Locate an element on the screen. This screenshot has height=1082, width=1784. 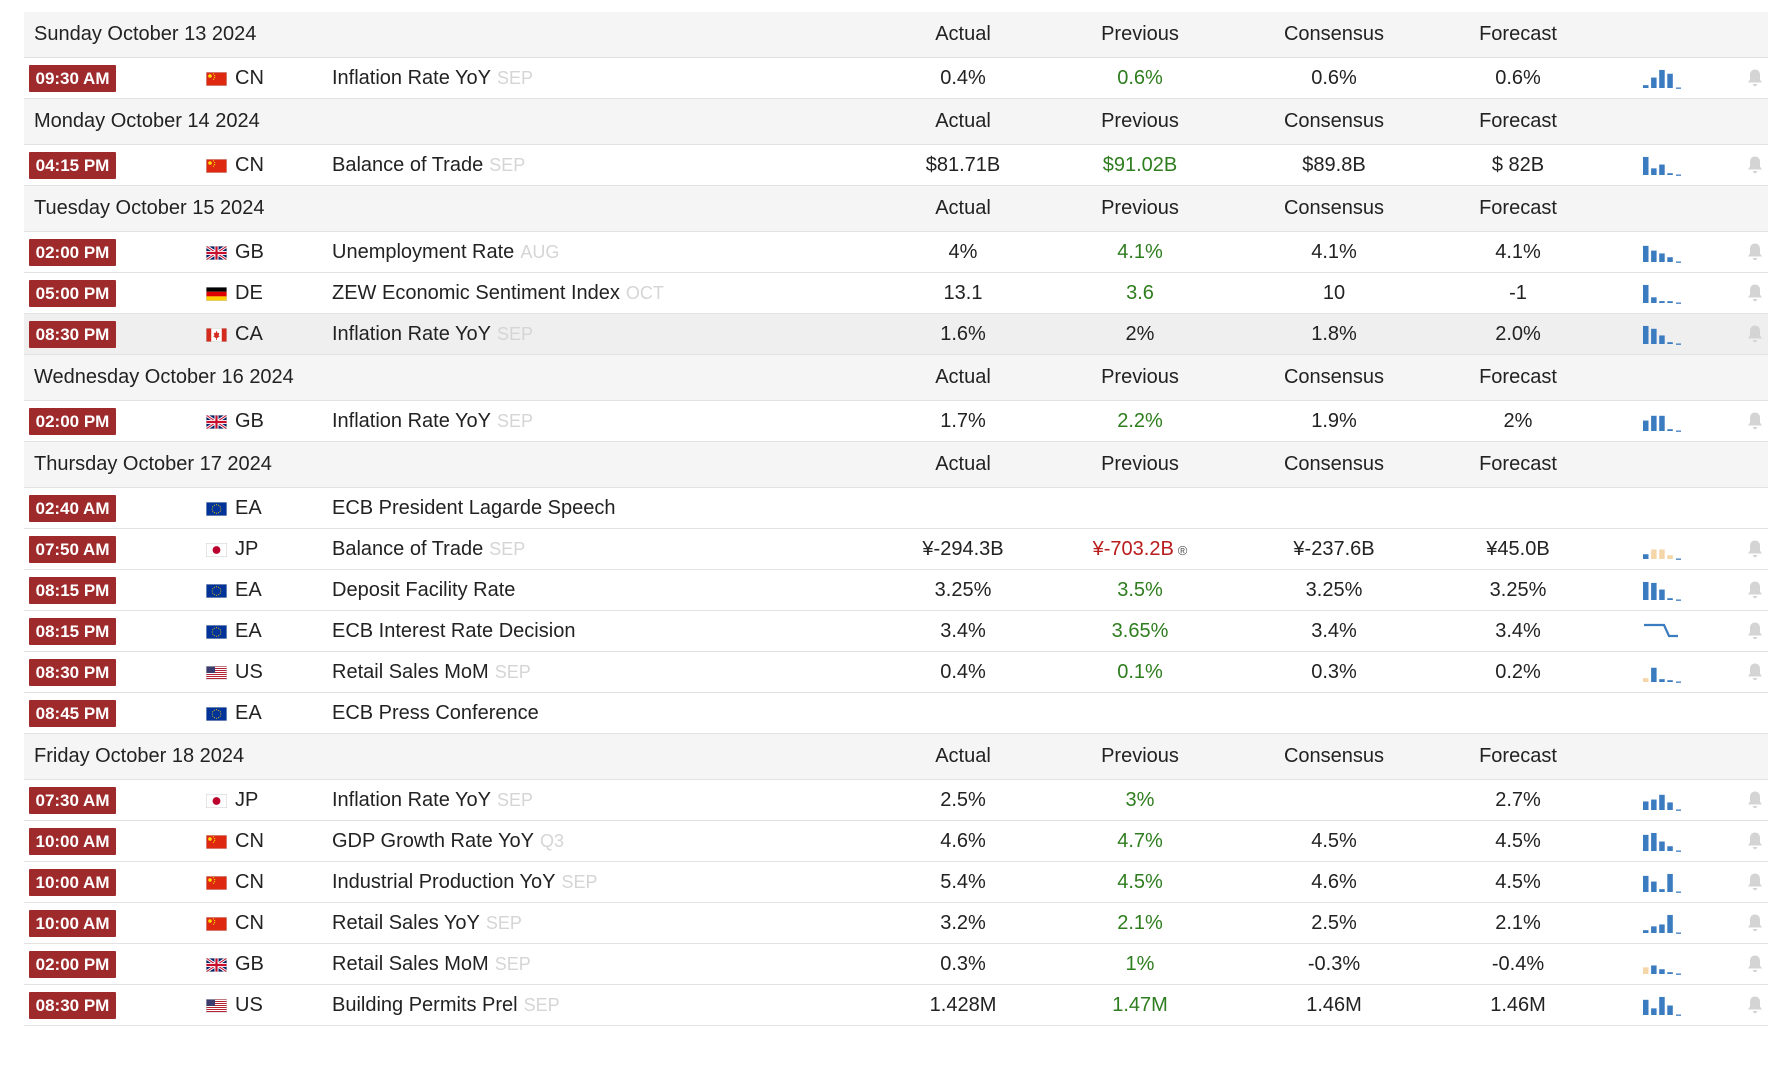
event-name: Building Permits Prel SEP is located at coordinates (446, 1005).